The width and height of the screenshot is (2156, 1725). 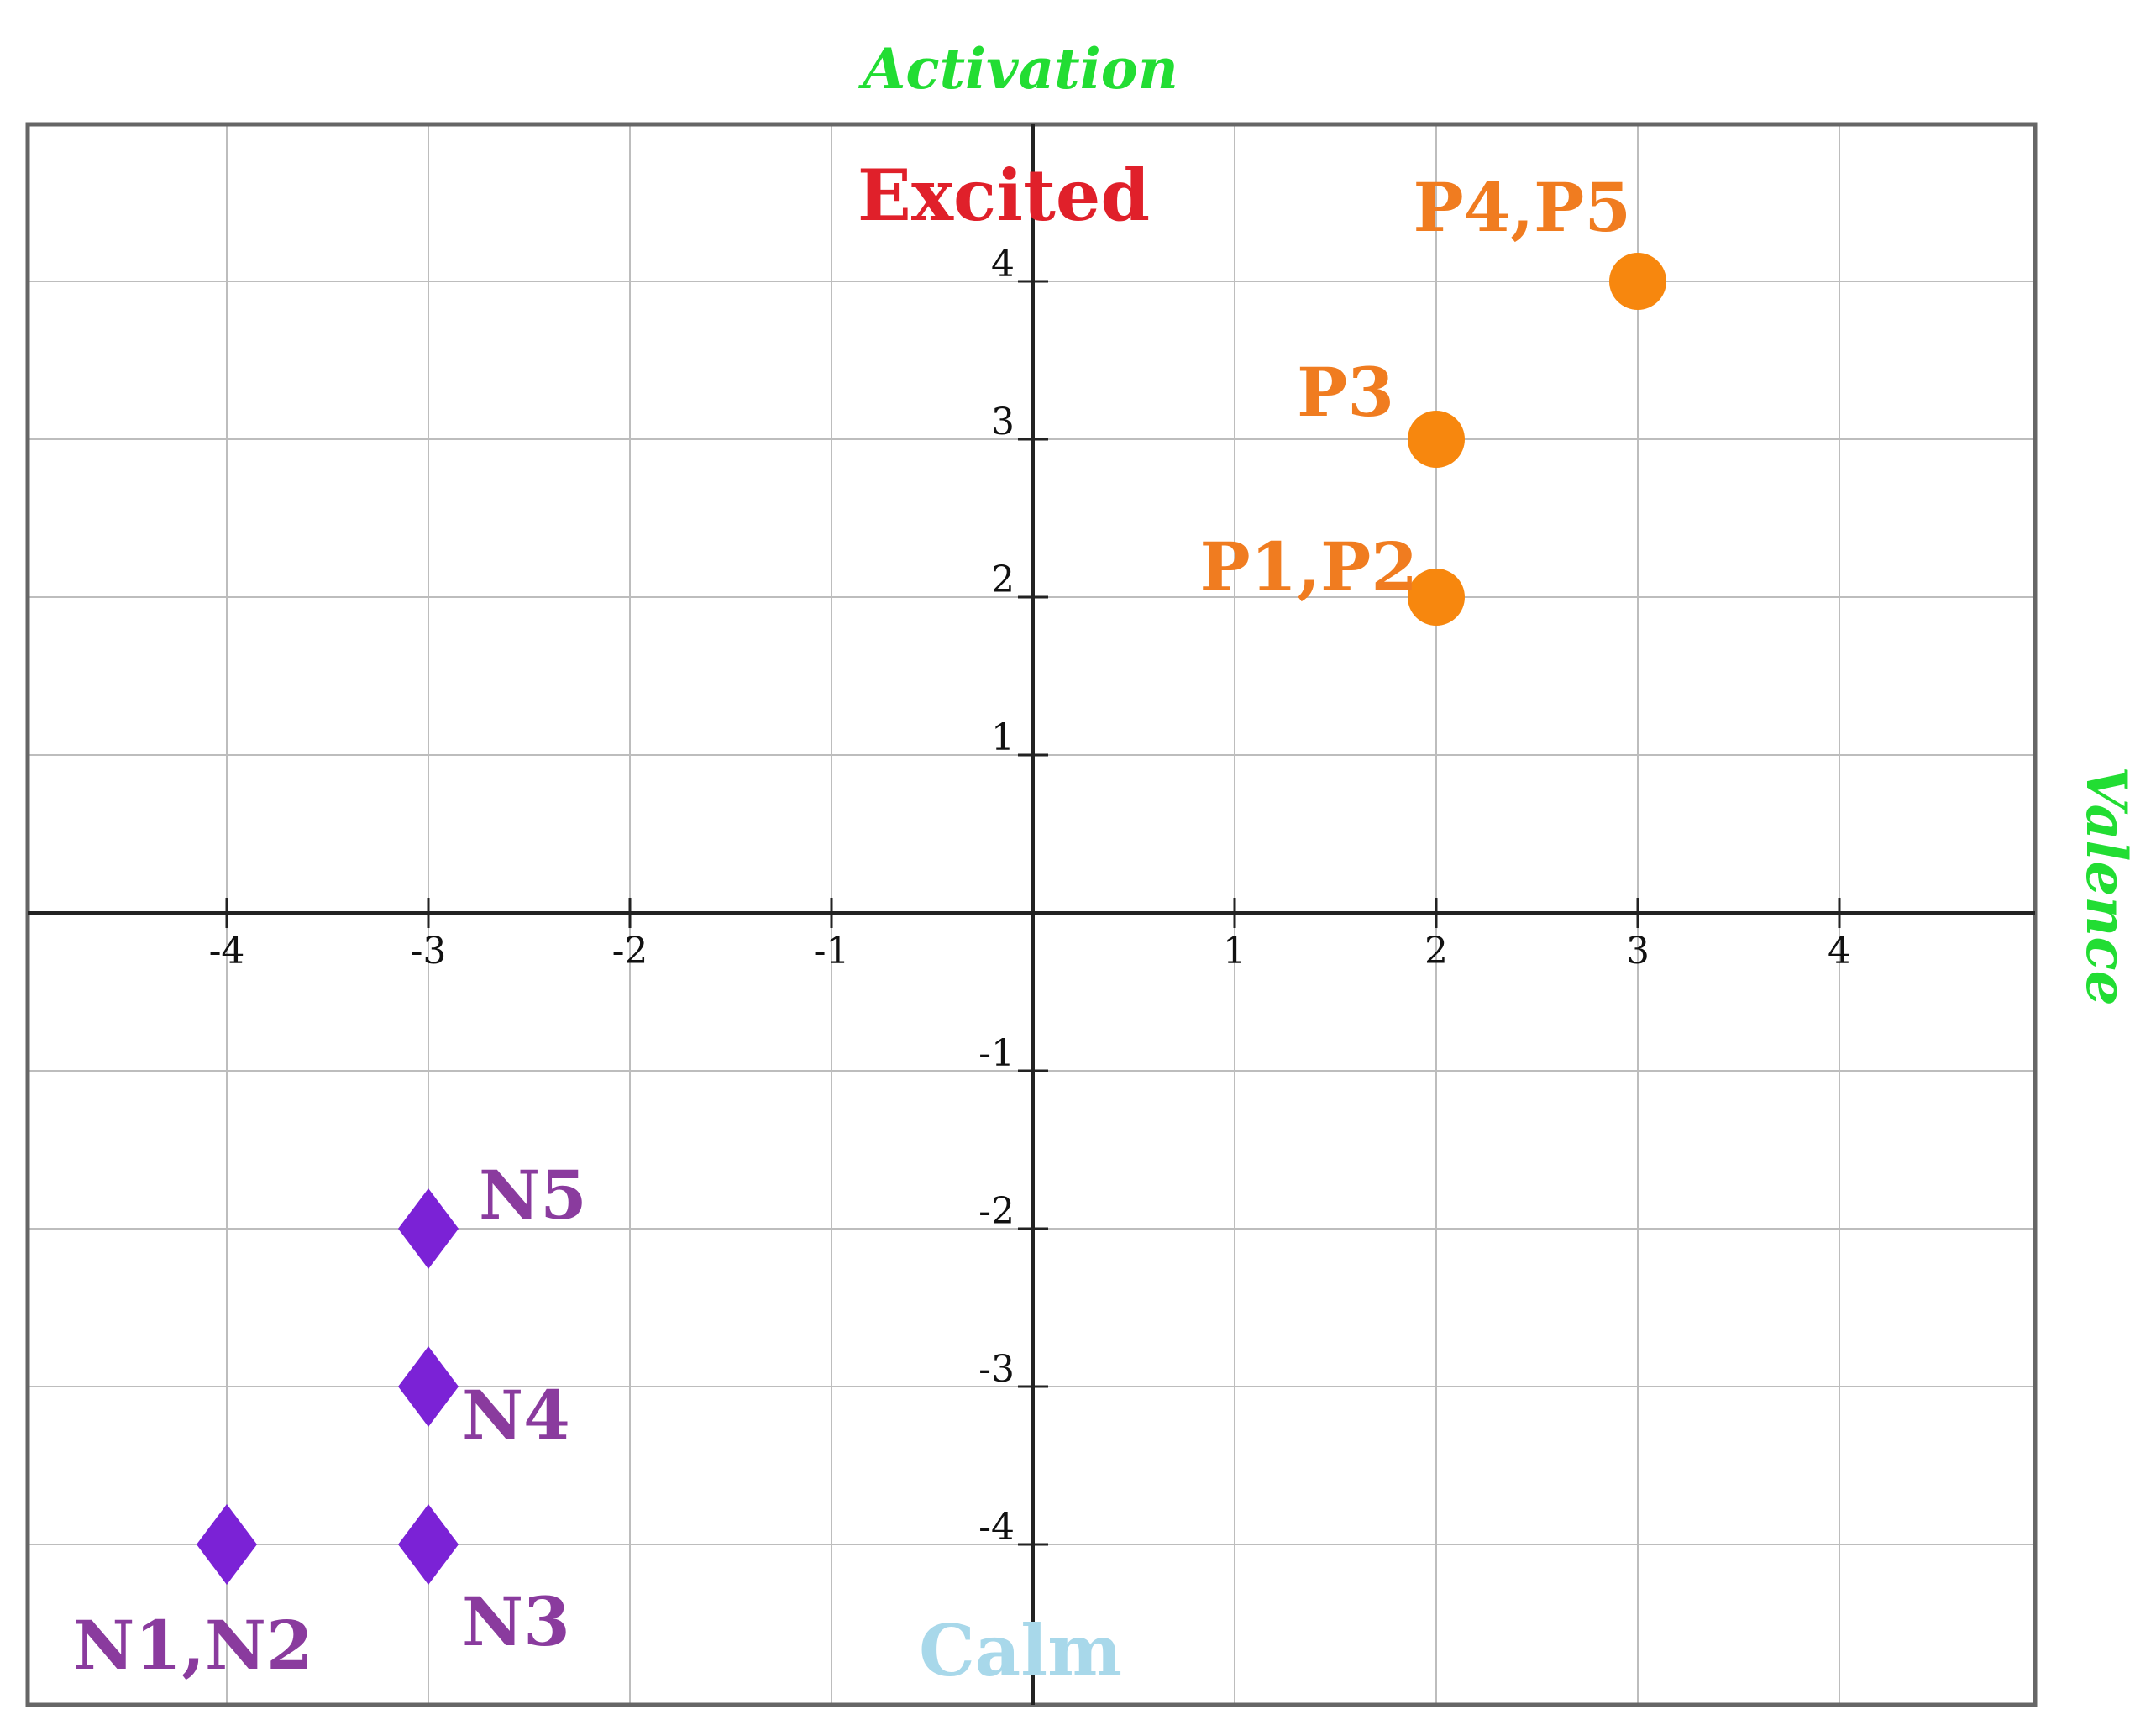 I want to click on quadrant-label-calm: Calm, so click(x=1020, y=1650).